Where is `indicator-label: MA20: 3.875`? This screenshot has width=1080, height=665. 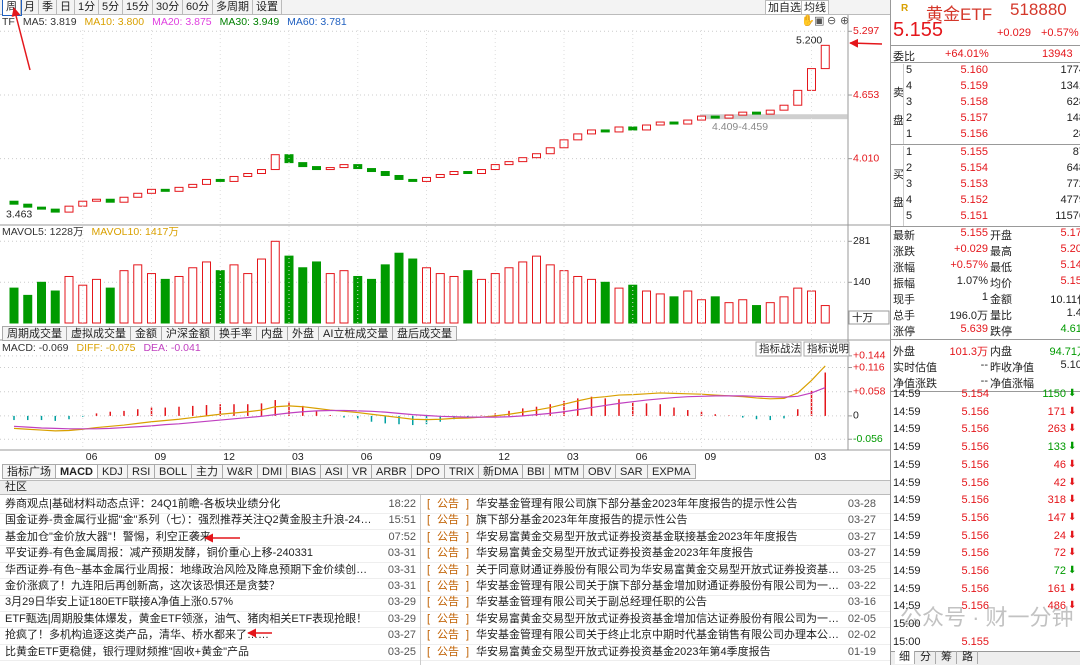
indicator-label: MA20: 3.875 is located at coordinates (182, 22).